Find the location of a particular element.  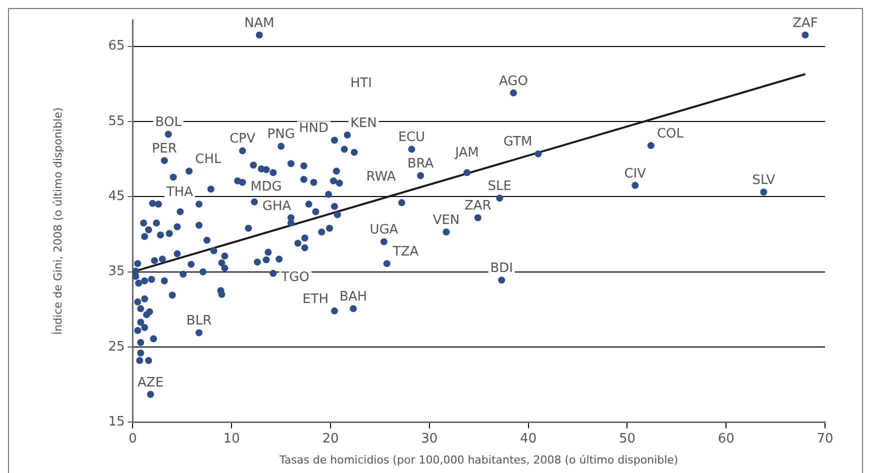

annotation: TGO is located at coordinates (295, 278).